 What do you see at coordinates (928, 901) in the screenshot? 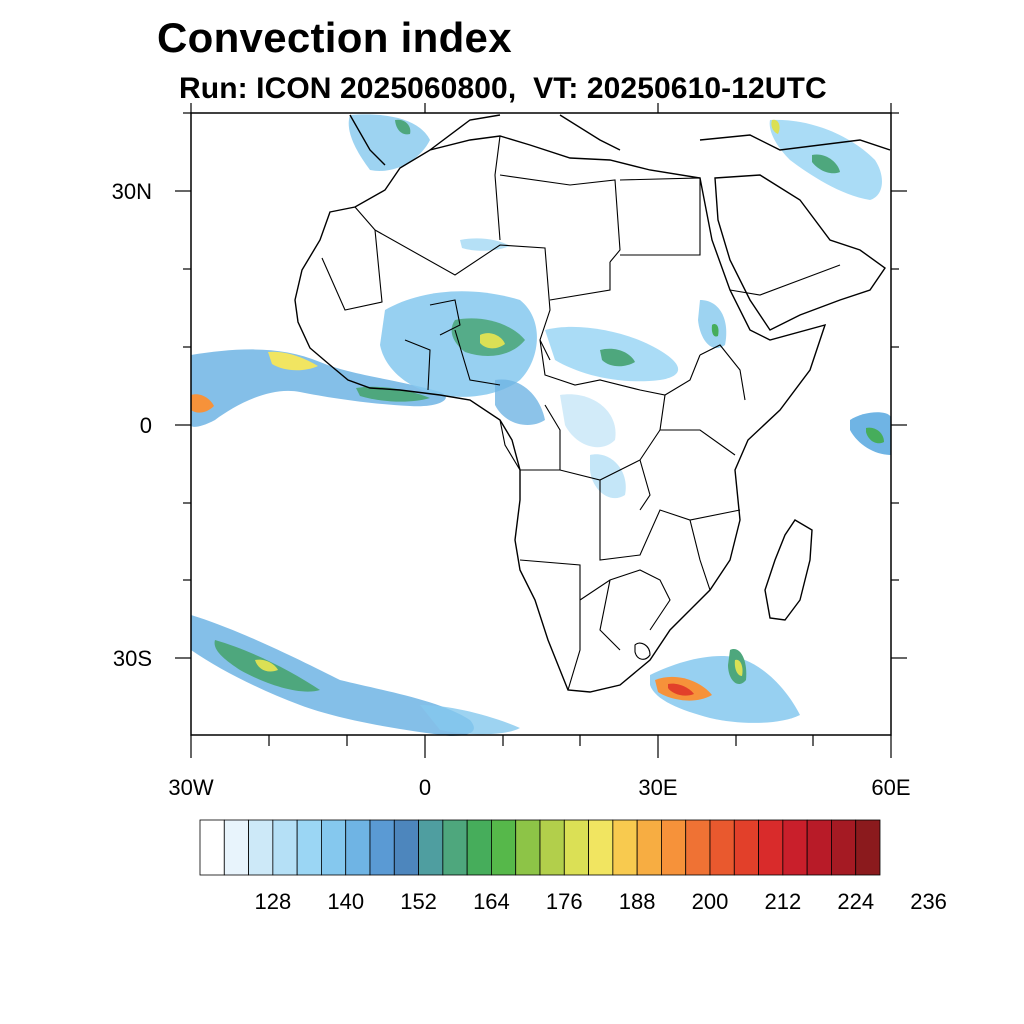
I see `colorbar-tick-label: 236` at bounding box center [928, 901].